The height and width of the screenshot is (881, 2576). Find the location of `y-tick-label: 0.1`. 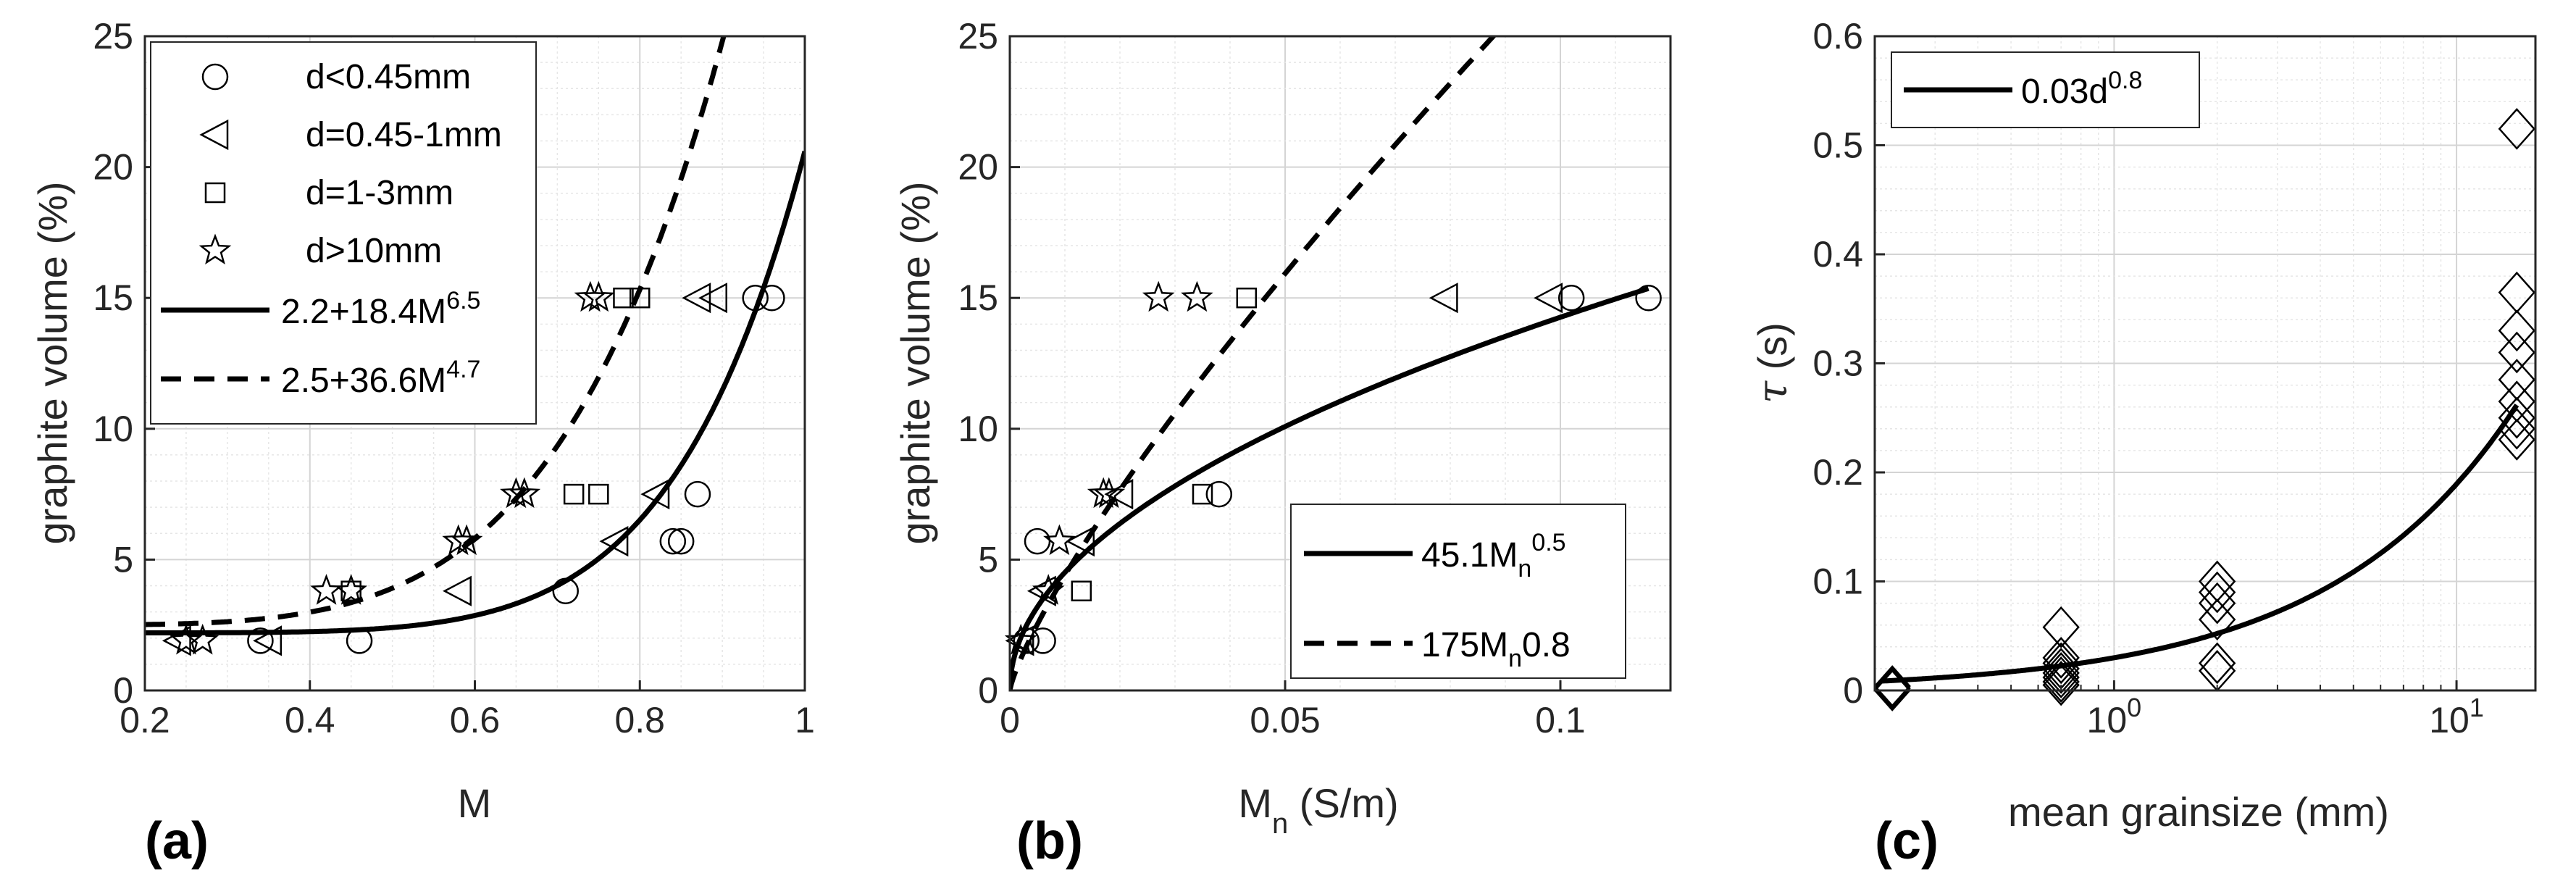

y-tick-label: 0.1 is located at coordinates (1837, 581).